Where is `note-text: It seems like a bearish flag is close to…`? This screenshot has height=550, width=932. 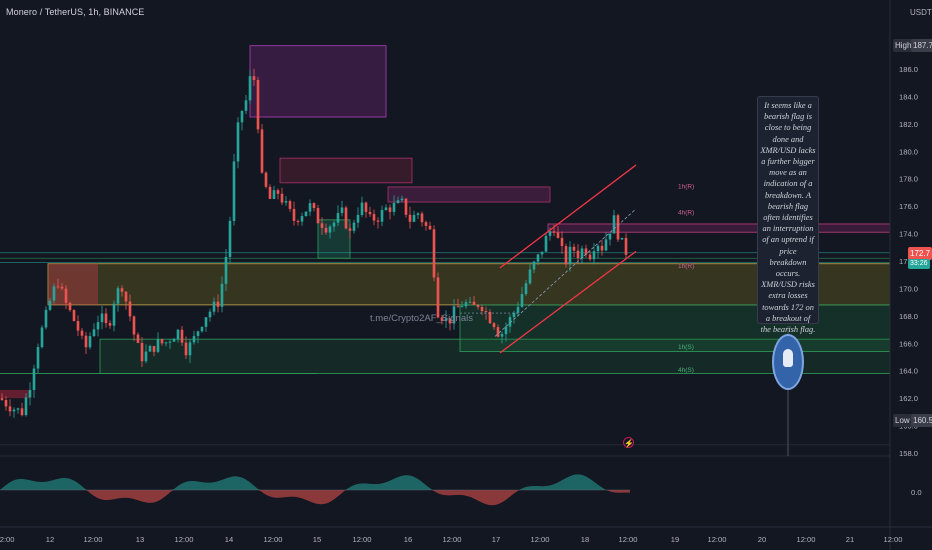
note-text: It seems like a bearish flag is close to… is located at coordinates (788, 218).